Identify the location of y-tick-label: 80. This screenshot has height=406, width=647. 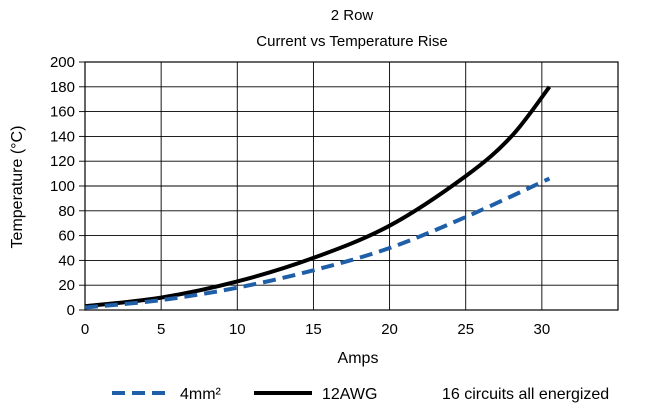
(66, 211).